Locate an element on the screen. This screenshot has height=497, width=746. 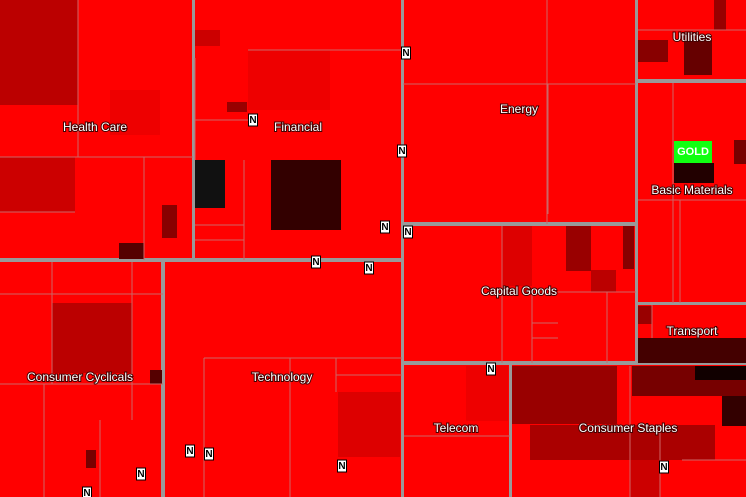
highlight-label: GOLD is located at coordinates (693, 152).